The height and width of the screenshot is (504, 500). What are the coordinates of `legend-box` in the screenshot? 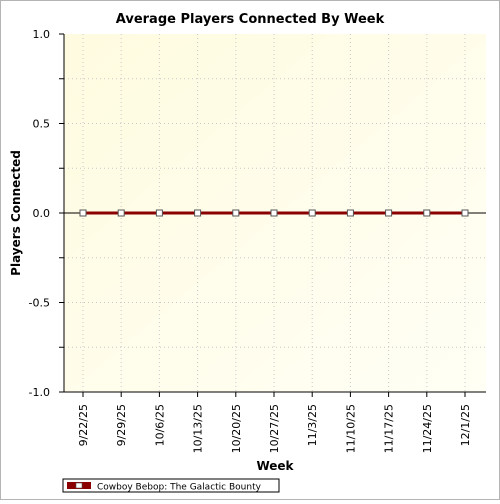 It's located at (171, 485).